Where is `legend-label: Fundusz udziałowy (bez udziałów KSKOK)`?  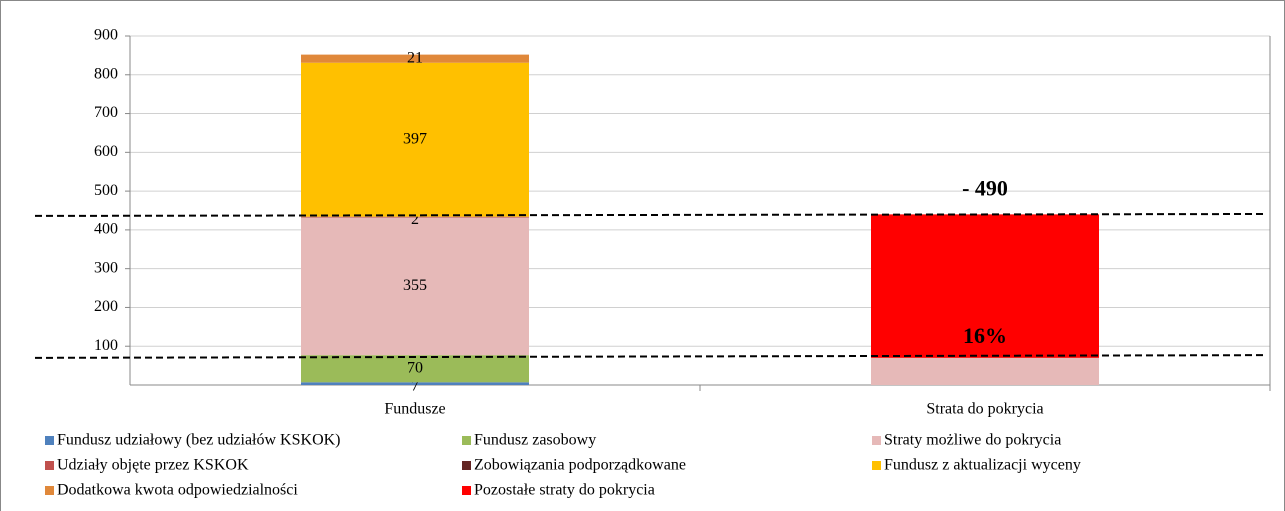
legend-label: Fundusz udziałowy (bez udziałów KSKOK) is located at coordinates (199, 440).